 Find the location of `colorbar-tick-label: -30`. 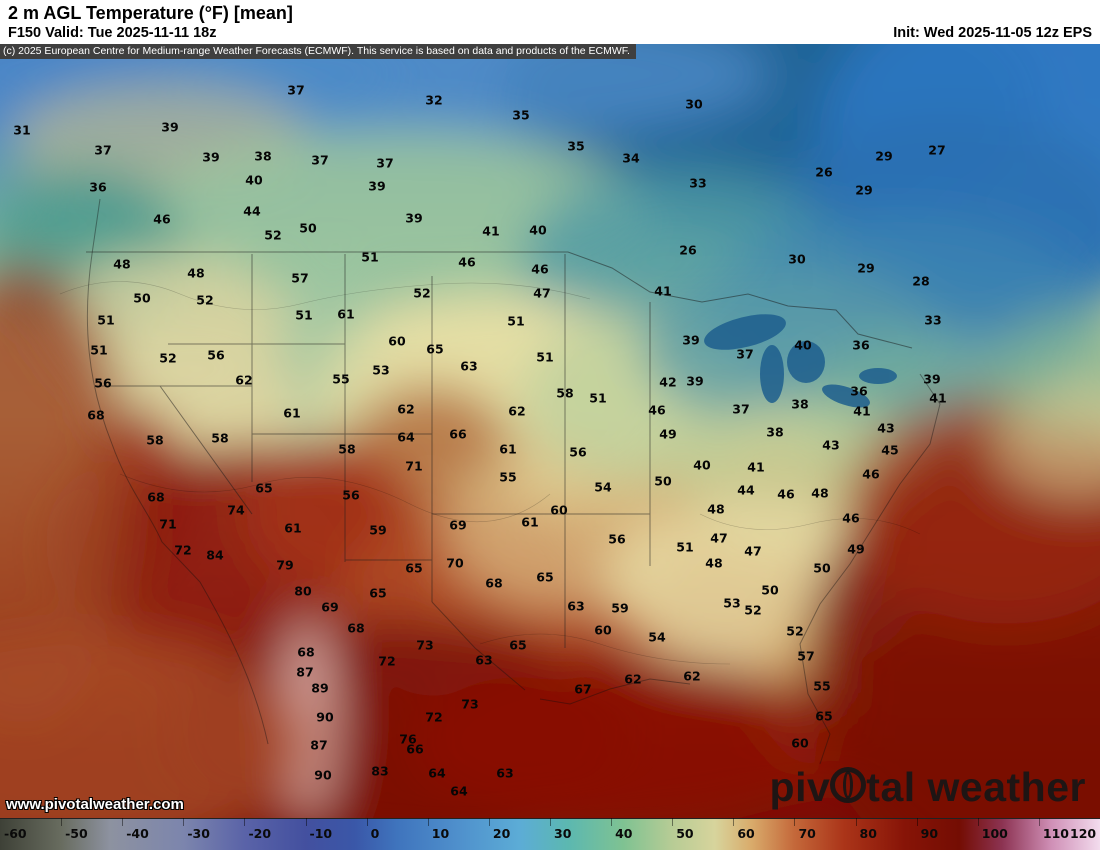

colorbar-tick-label: -30 is located at coordinates (198, 833).